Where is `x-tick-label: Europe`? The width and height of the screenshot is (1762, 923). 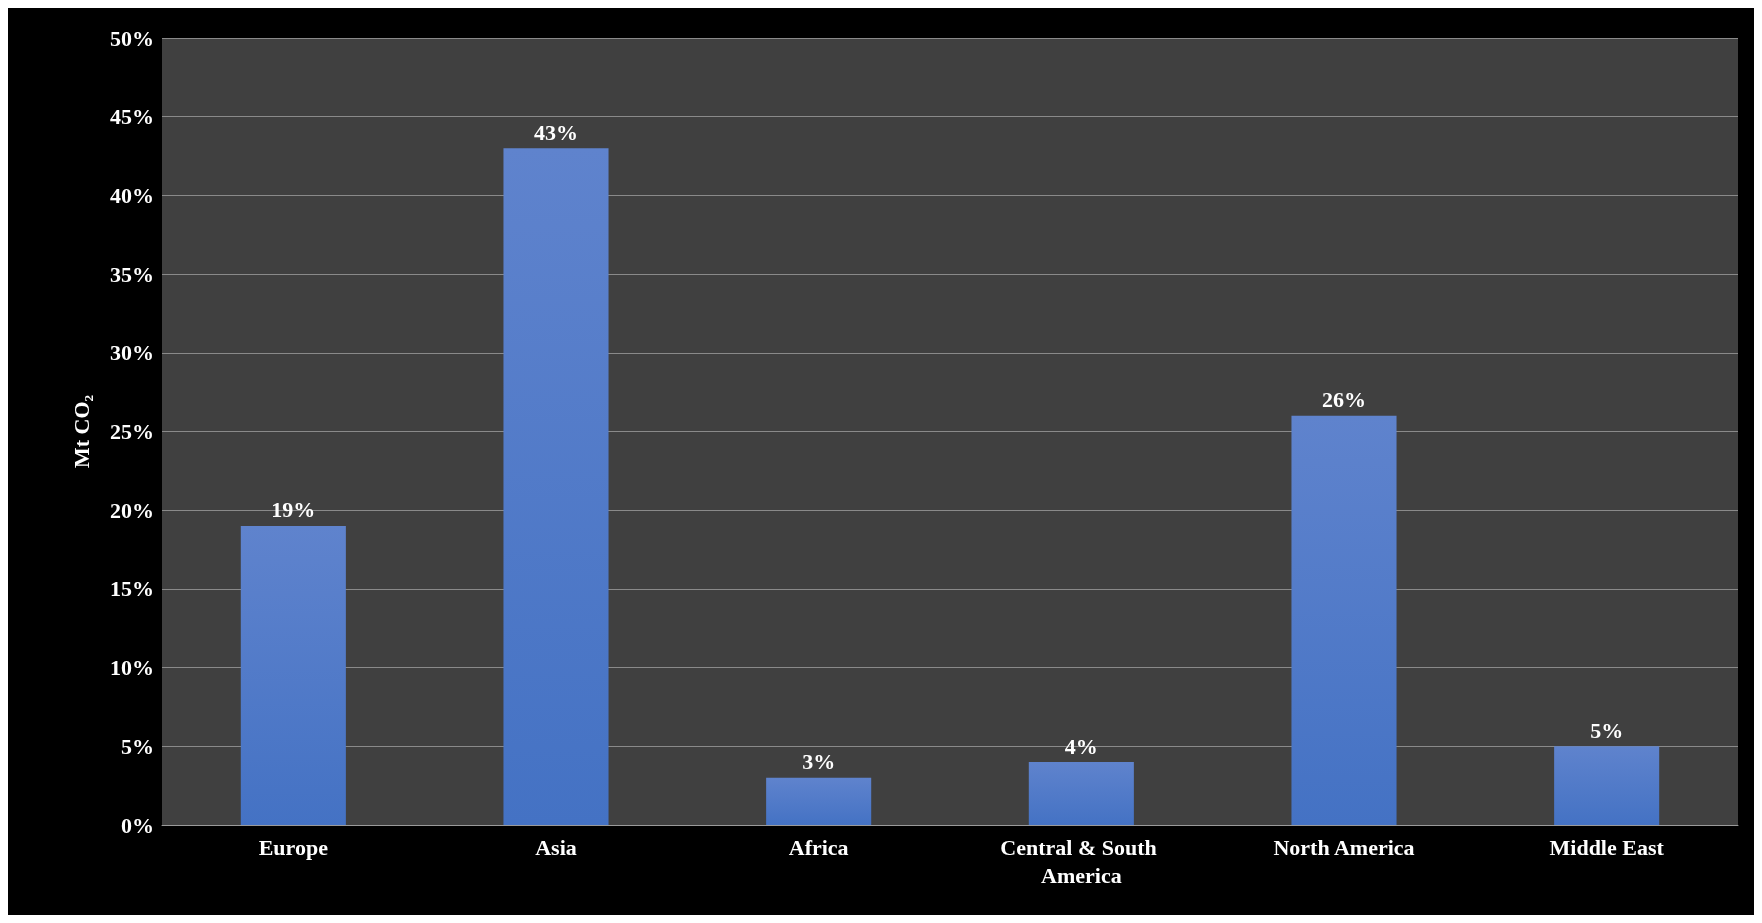 x-tick-label: Europe is located at coordinates (293, 847).